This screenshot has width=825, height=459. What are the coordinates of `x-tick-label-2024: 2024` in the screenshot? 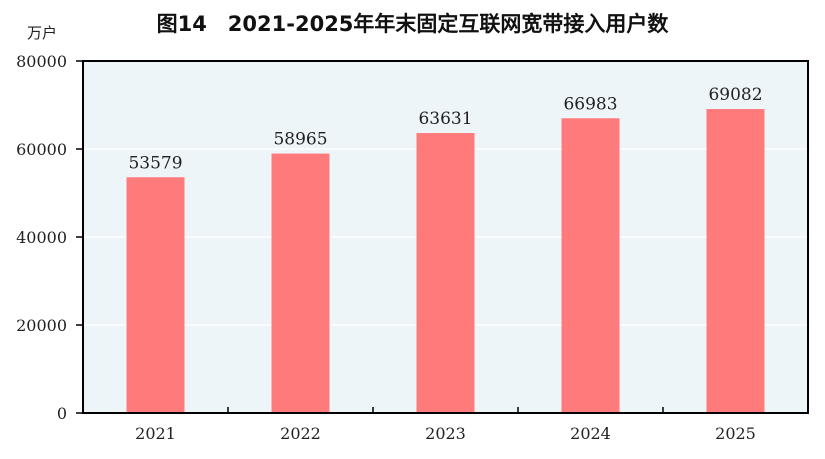 It's located at (590, 433).